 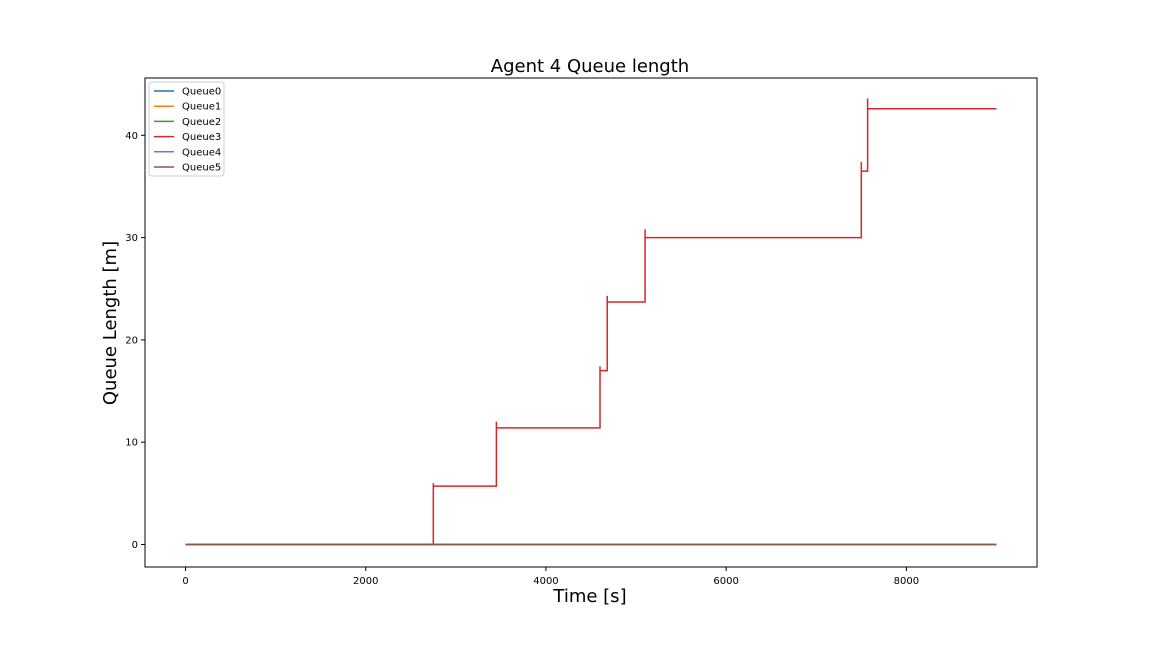 I want to click on legend-label-queue4: Queue4, so click(x=201, y=152).